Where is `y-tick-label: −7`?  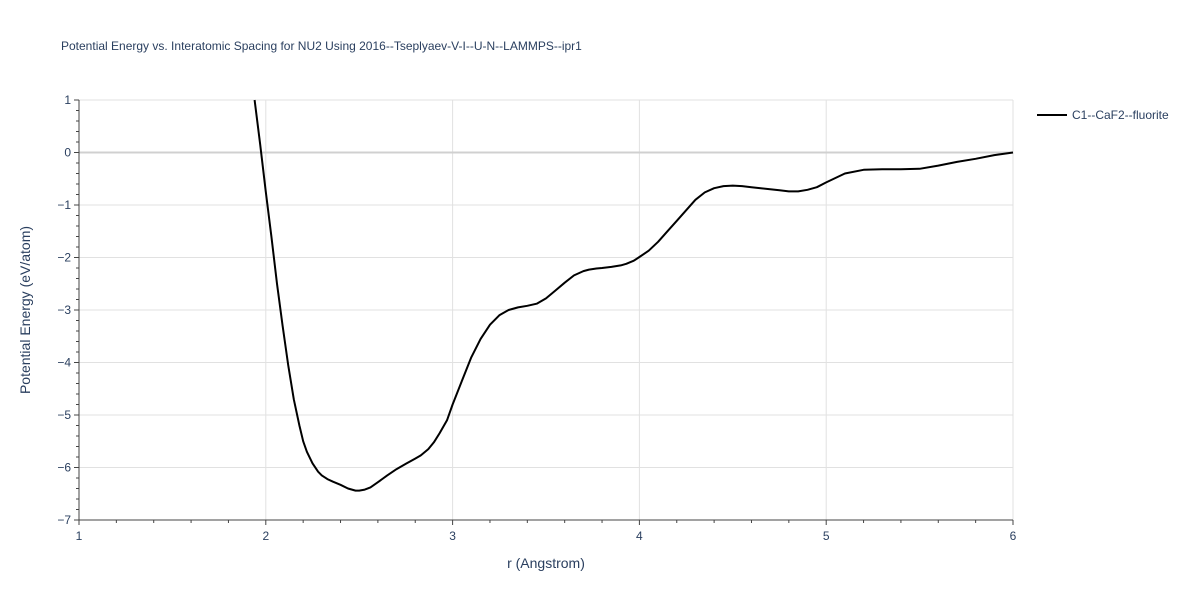
y-tick-label: −7 is located at coordinates (64, 520).